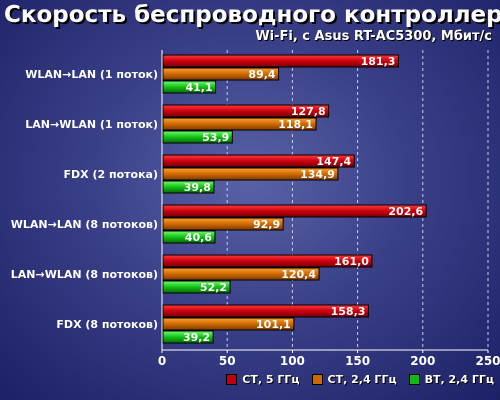 The width and height of the screenshot is (500, 400). What do you see at coordinates (487, 361) in the screenshot?
I see `x-tick-label-250: 250` at bounding box center [487, 361].